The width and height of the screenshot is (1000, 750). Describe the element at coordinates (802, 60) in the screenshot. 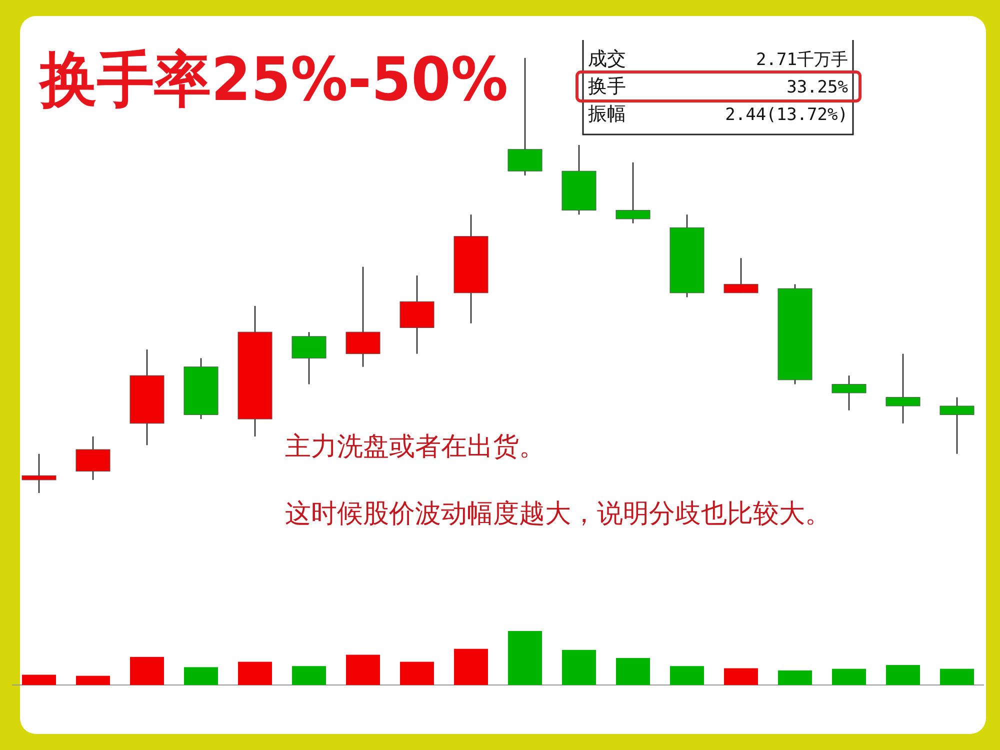

I see `annotation: 2.71千万手` at that location.